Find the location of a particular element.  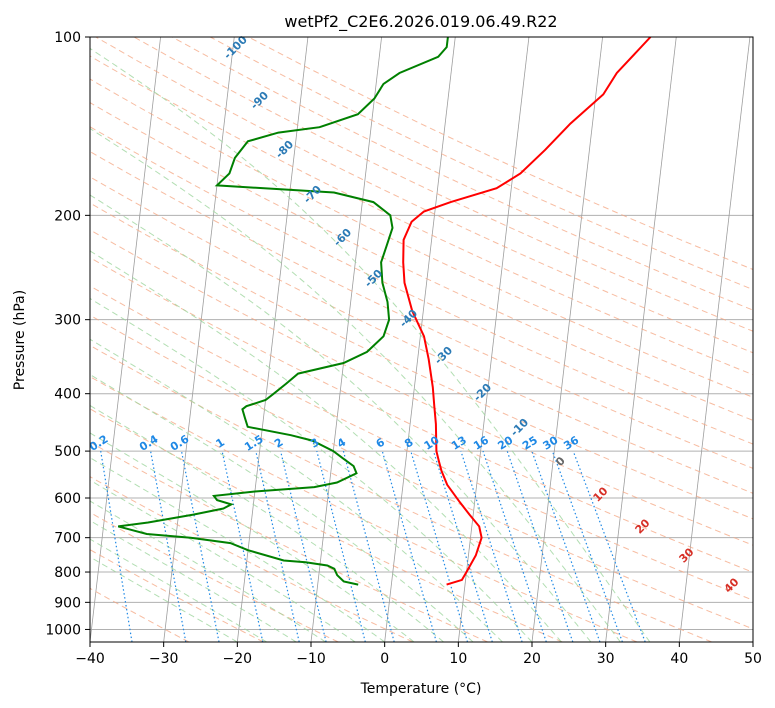

mixing-ratio-label: 13 is located at coordinates (459, 443).